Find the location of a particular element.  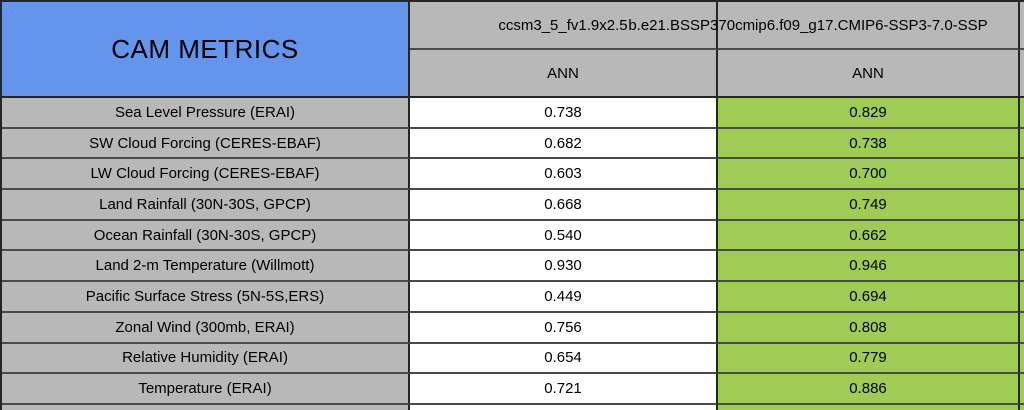

metric-value: 0.756 is located at coordinates (563, 327).